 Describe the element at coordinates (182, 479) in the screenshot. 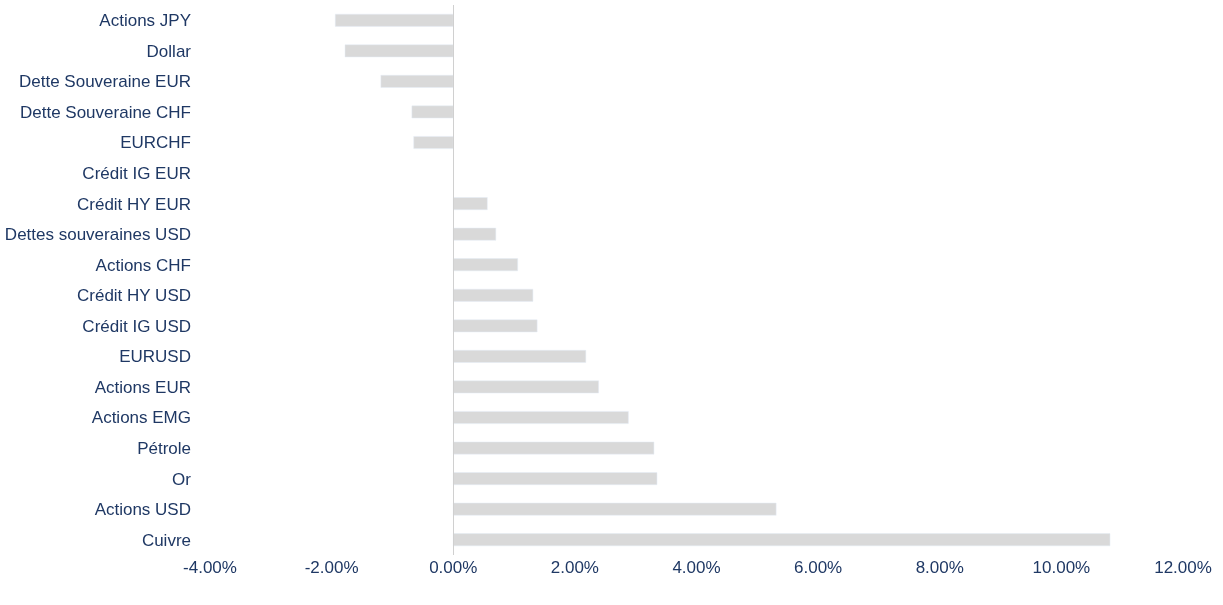

I see `y-tick-label: Or` at that location.